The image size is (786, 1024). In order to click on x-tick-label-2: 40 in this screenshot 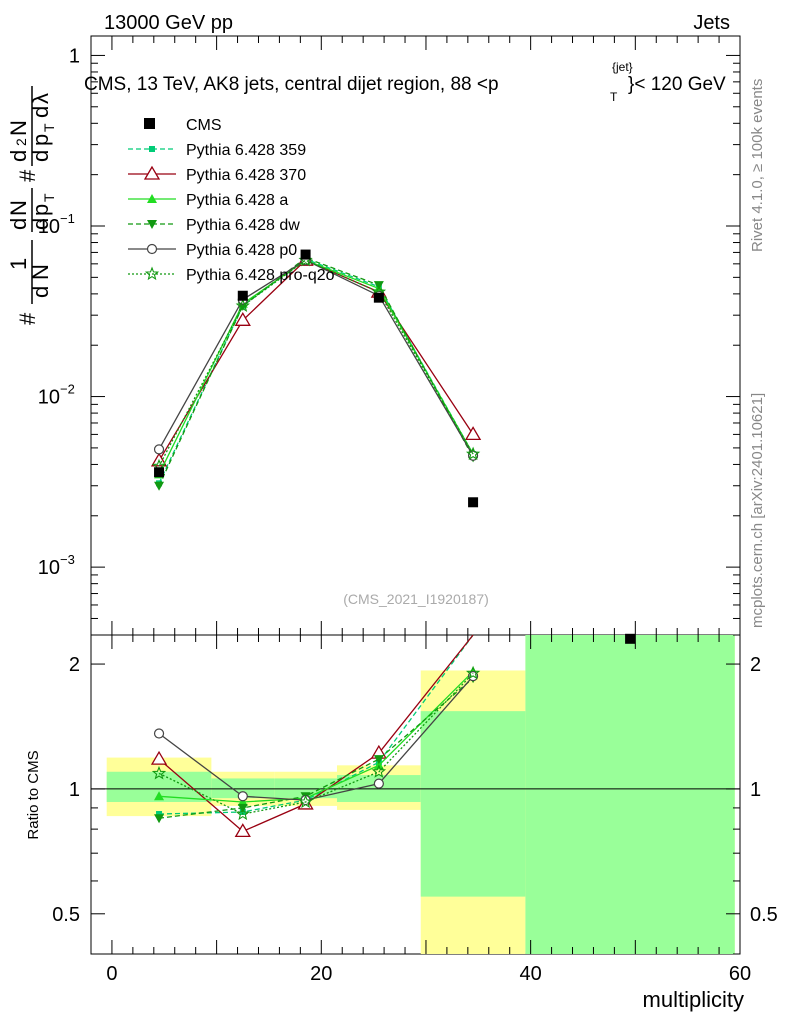, I will do `click(531, 974)`.